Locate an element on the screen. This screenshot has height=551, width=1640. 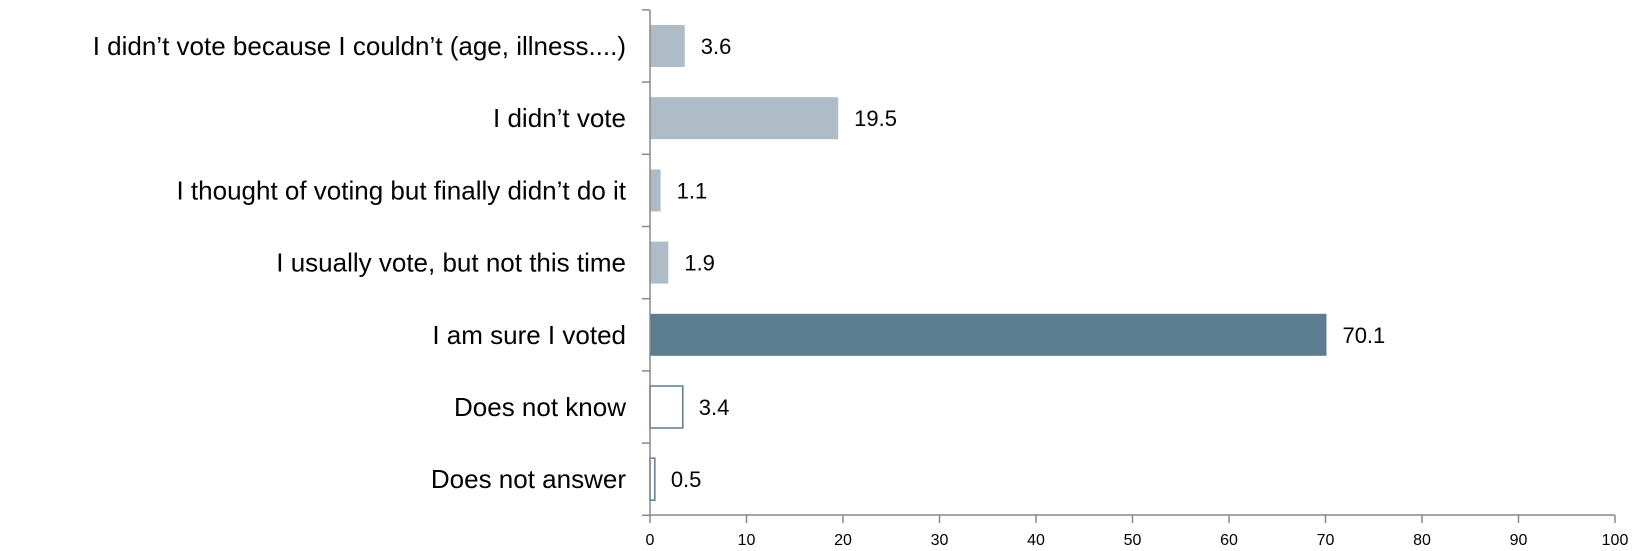
x-tick-label: 10 is located at coordinates (747, 540).